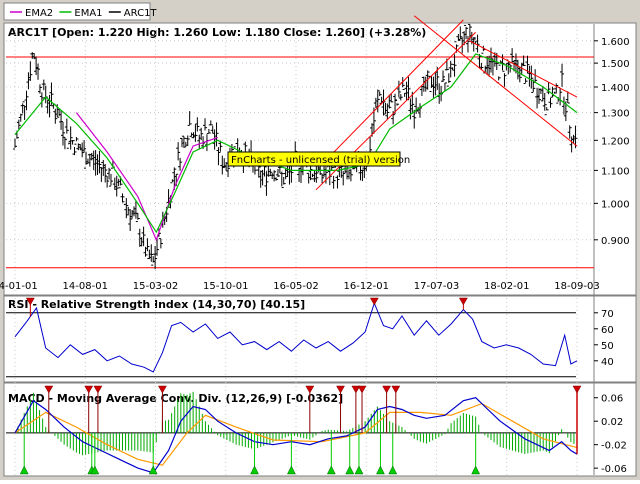 The height and width of the screenshot is (484, 640). Describe the element at coordinates (296, 435) in the screenshot. I see `macd-line` at that location.